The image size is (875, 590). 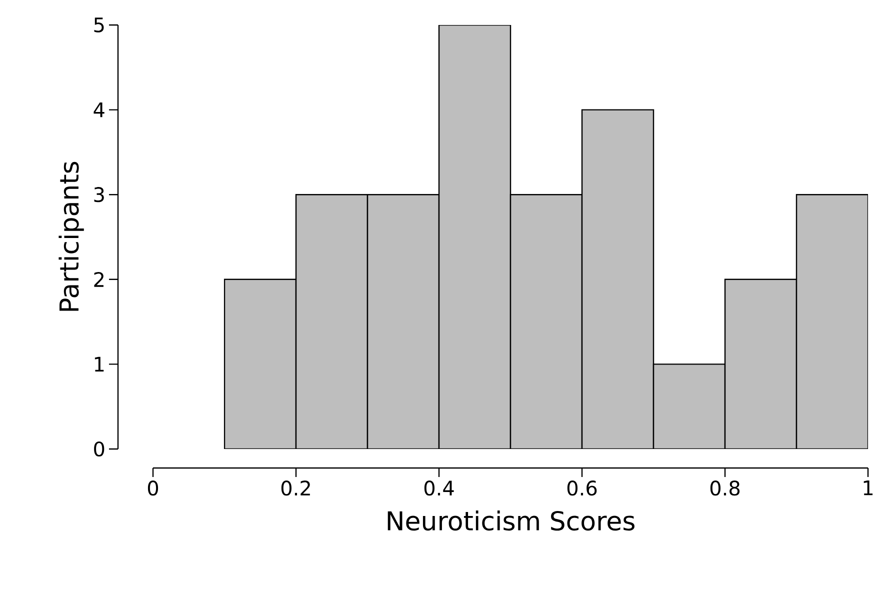 What do you see at coordinates (295, 488) in the screenshot?
I see `x-tick-label: 0.2` at bounding box center [295, 488].